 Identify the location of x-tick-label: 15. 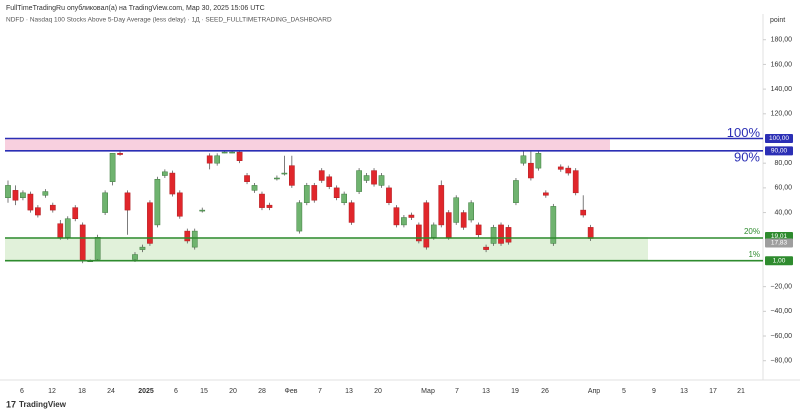
(204, 391).